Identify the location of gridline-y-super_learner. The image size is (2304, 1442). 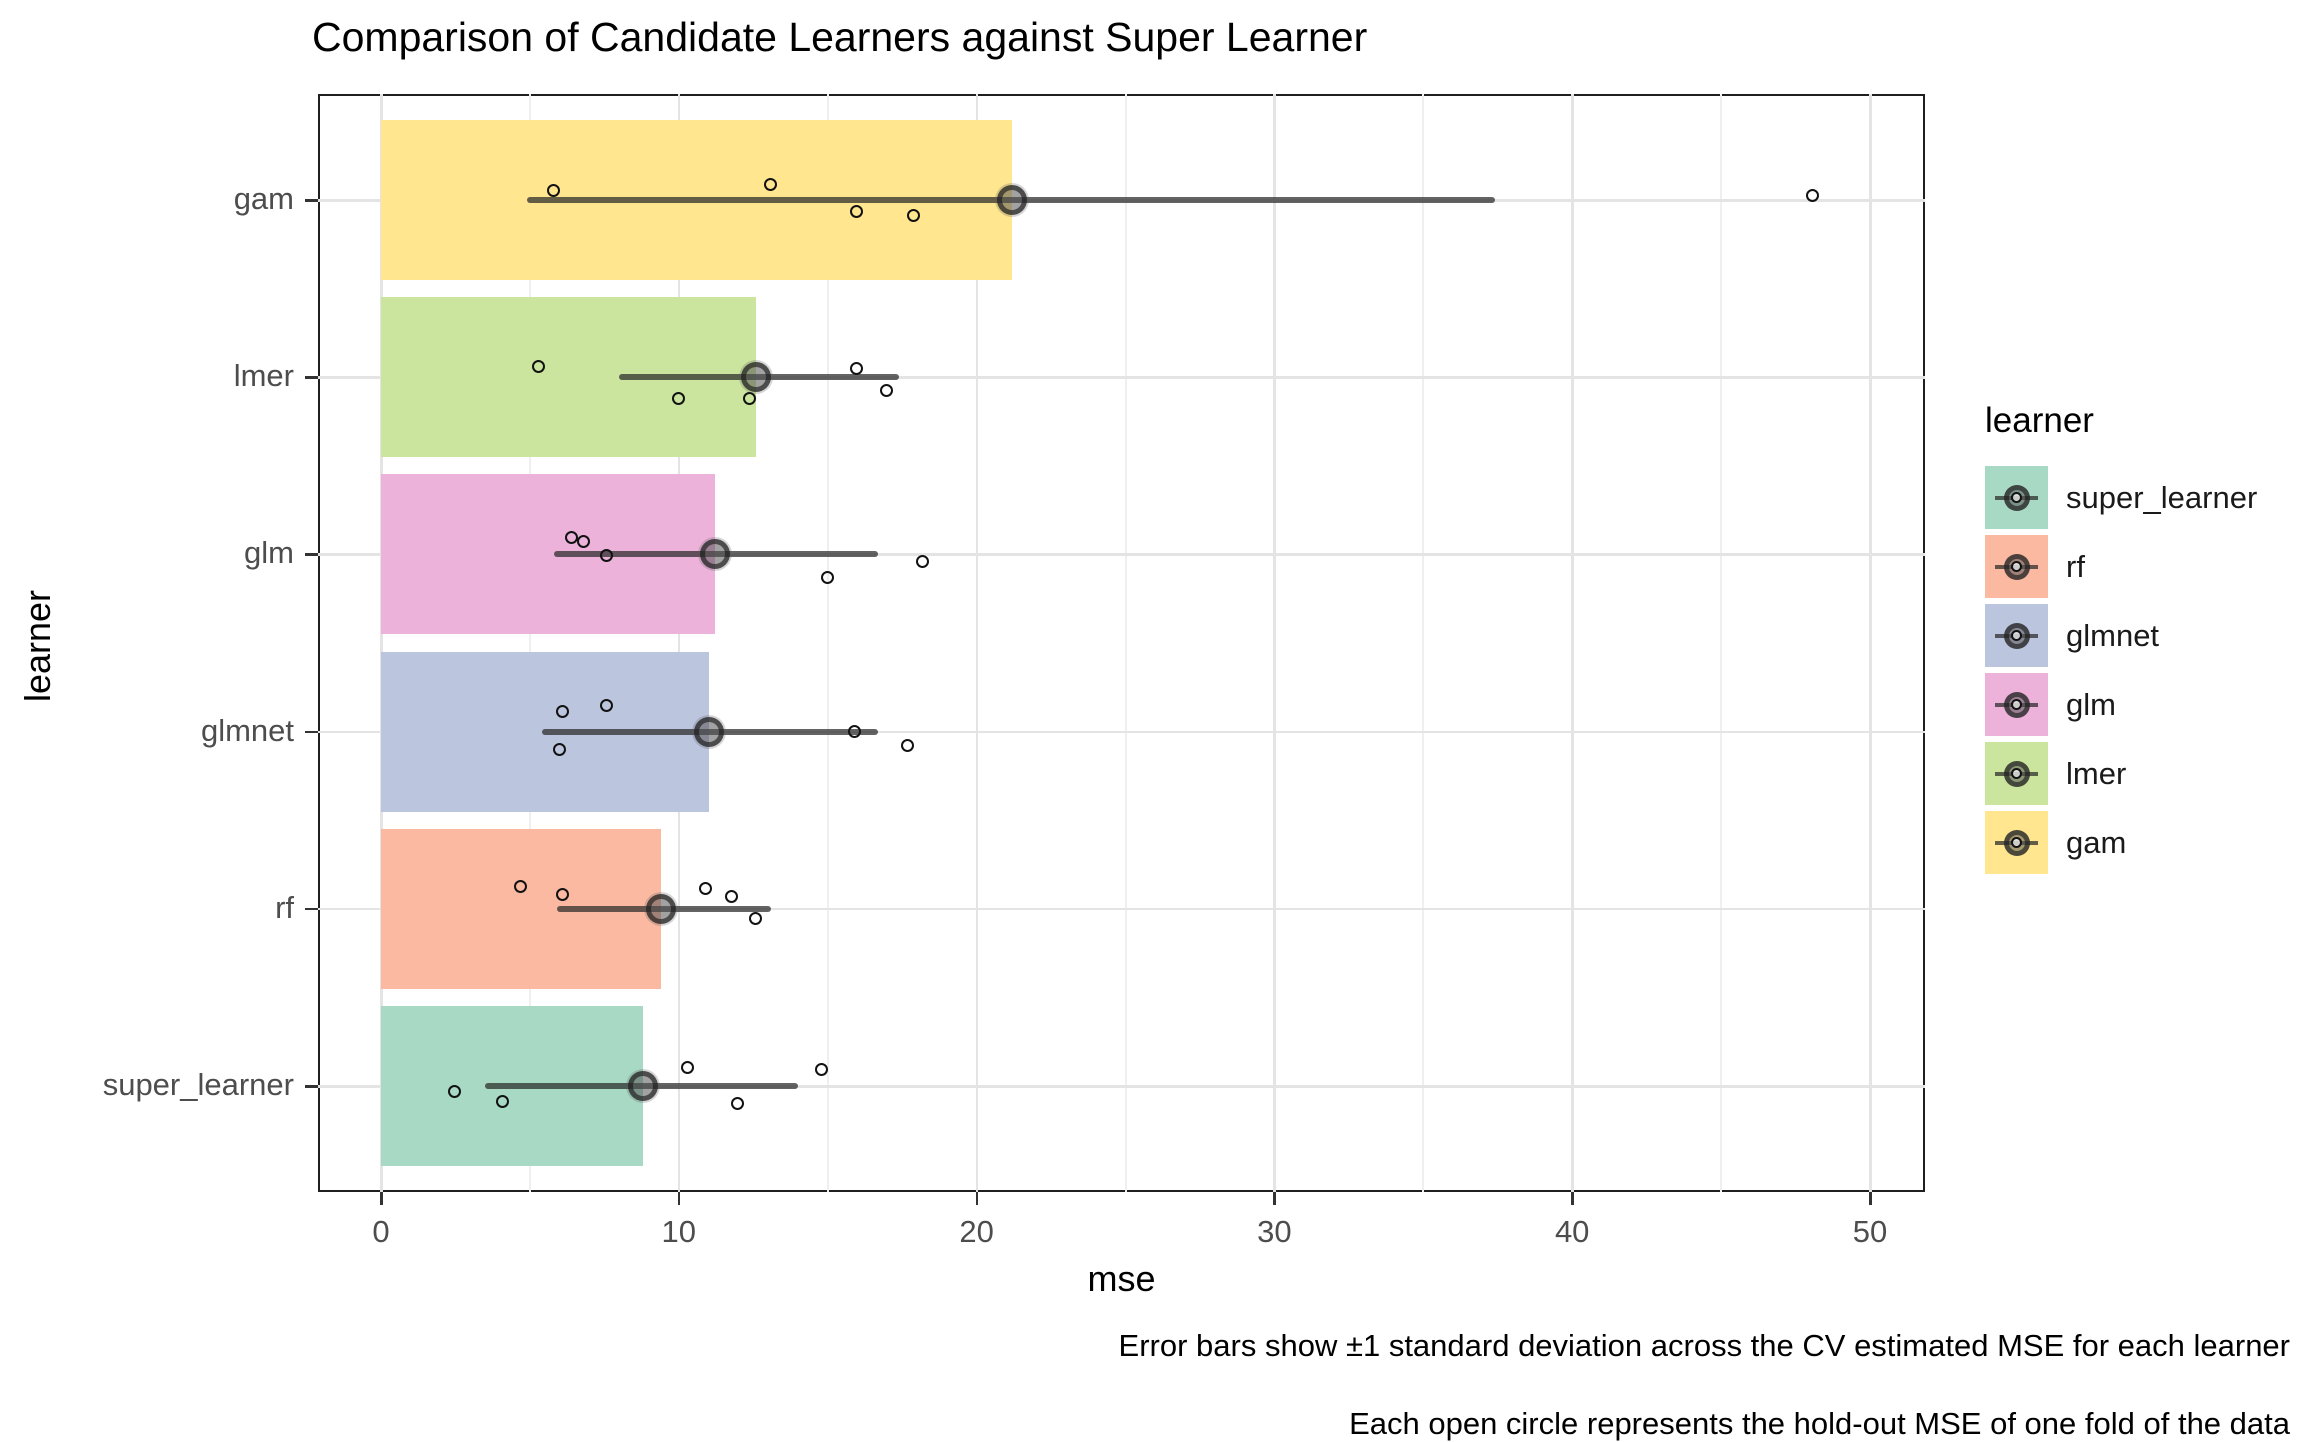
(1121, 1086).